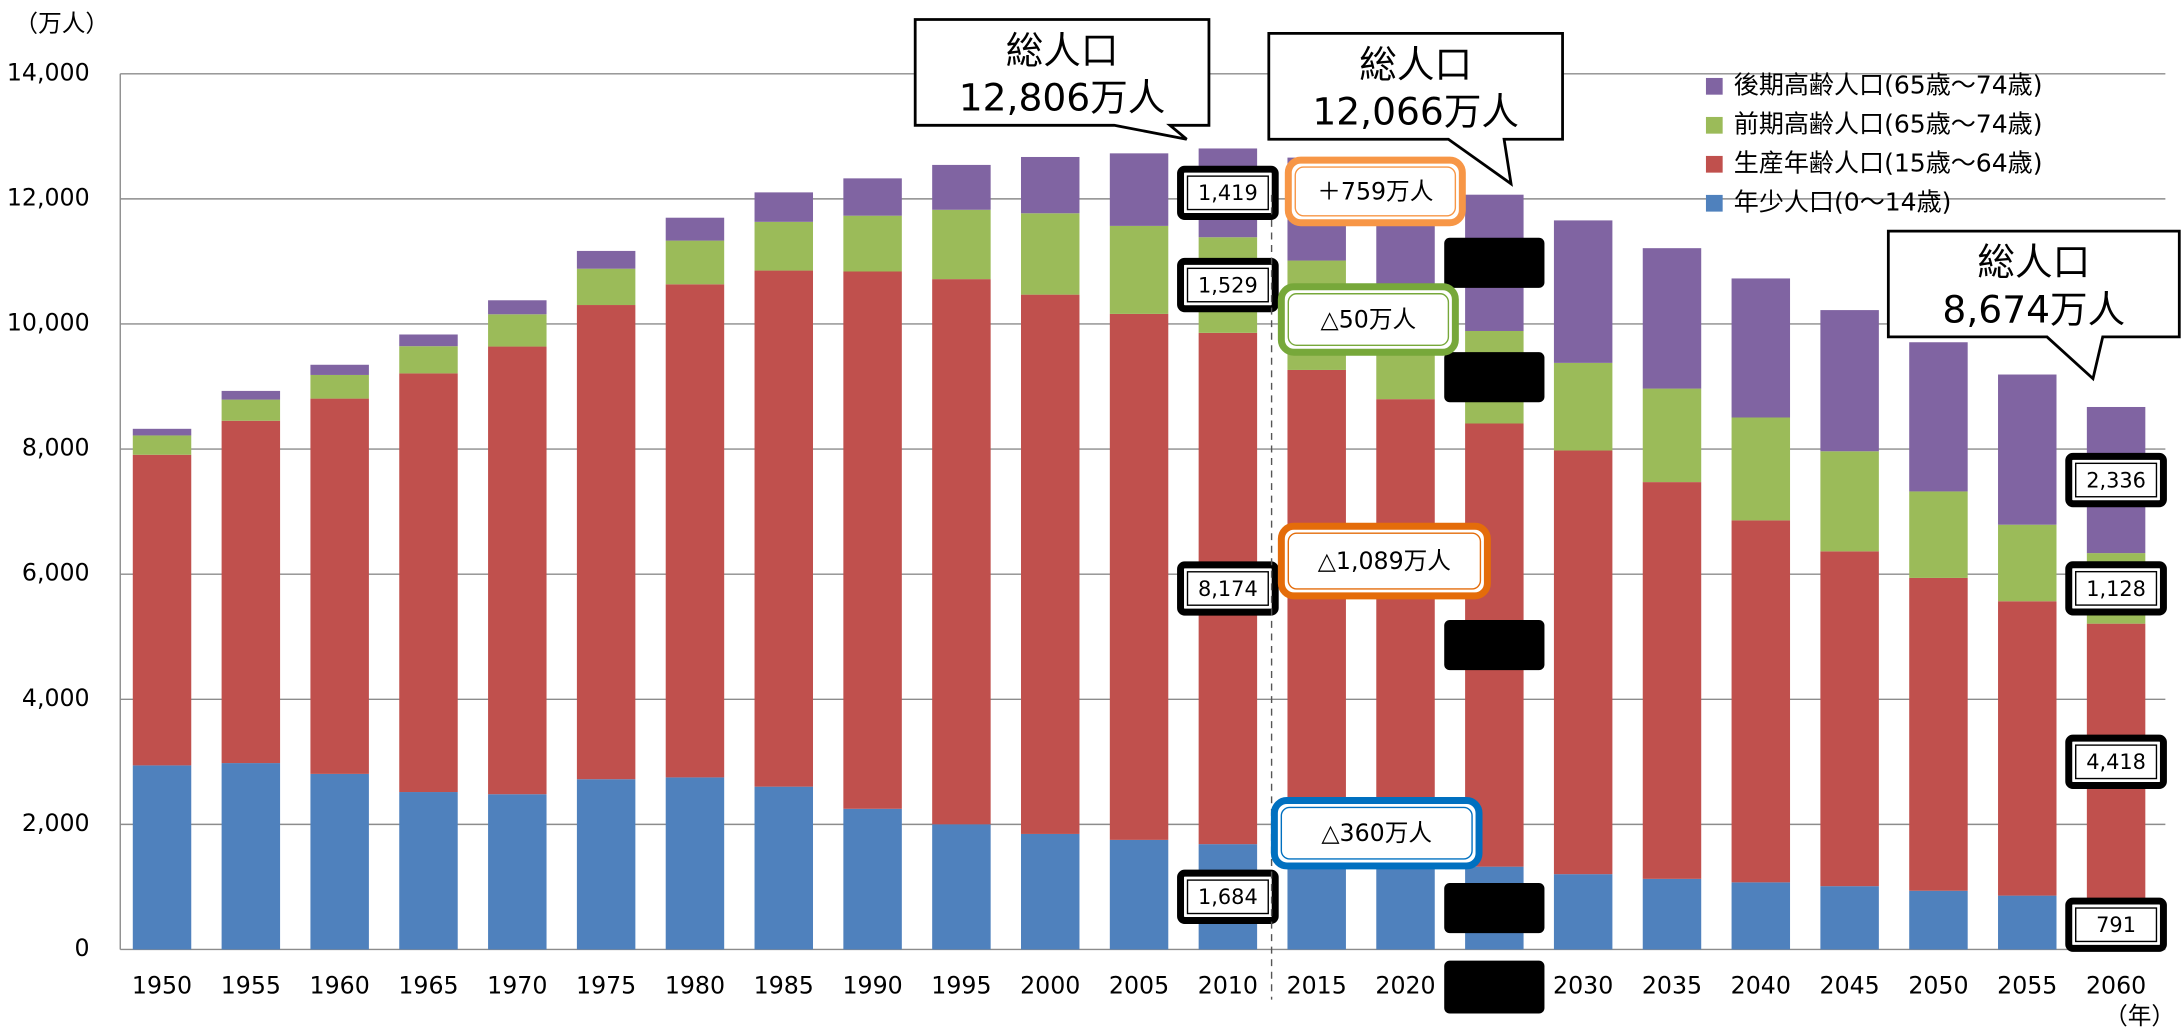 The image size is (2184, 1033). Describe the element at coordinates (1228, 285) in the screenshot. I see `value-label: 1,529` at that location.